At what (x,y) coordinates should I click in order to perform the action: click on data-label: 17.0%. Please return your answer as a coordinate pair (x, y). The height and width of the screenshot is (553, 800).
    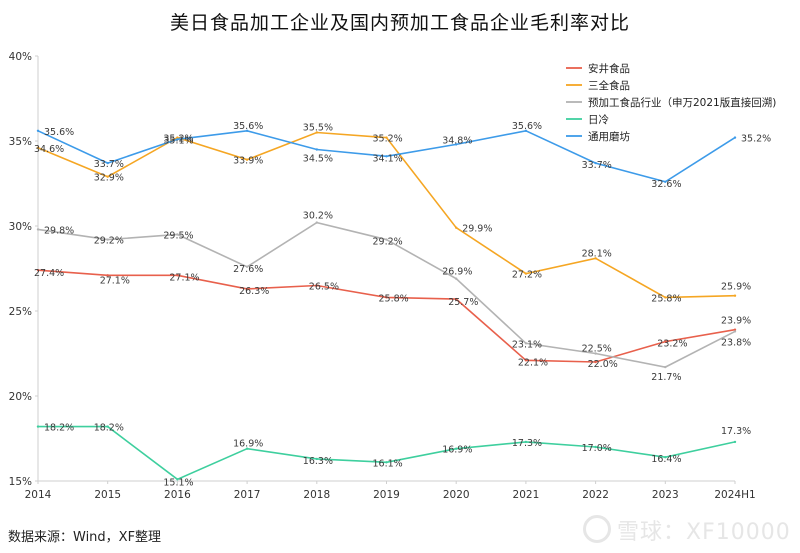
    Looking at the image, I should click on (597, 448).